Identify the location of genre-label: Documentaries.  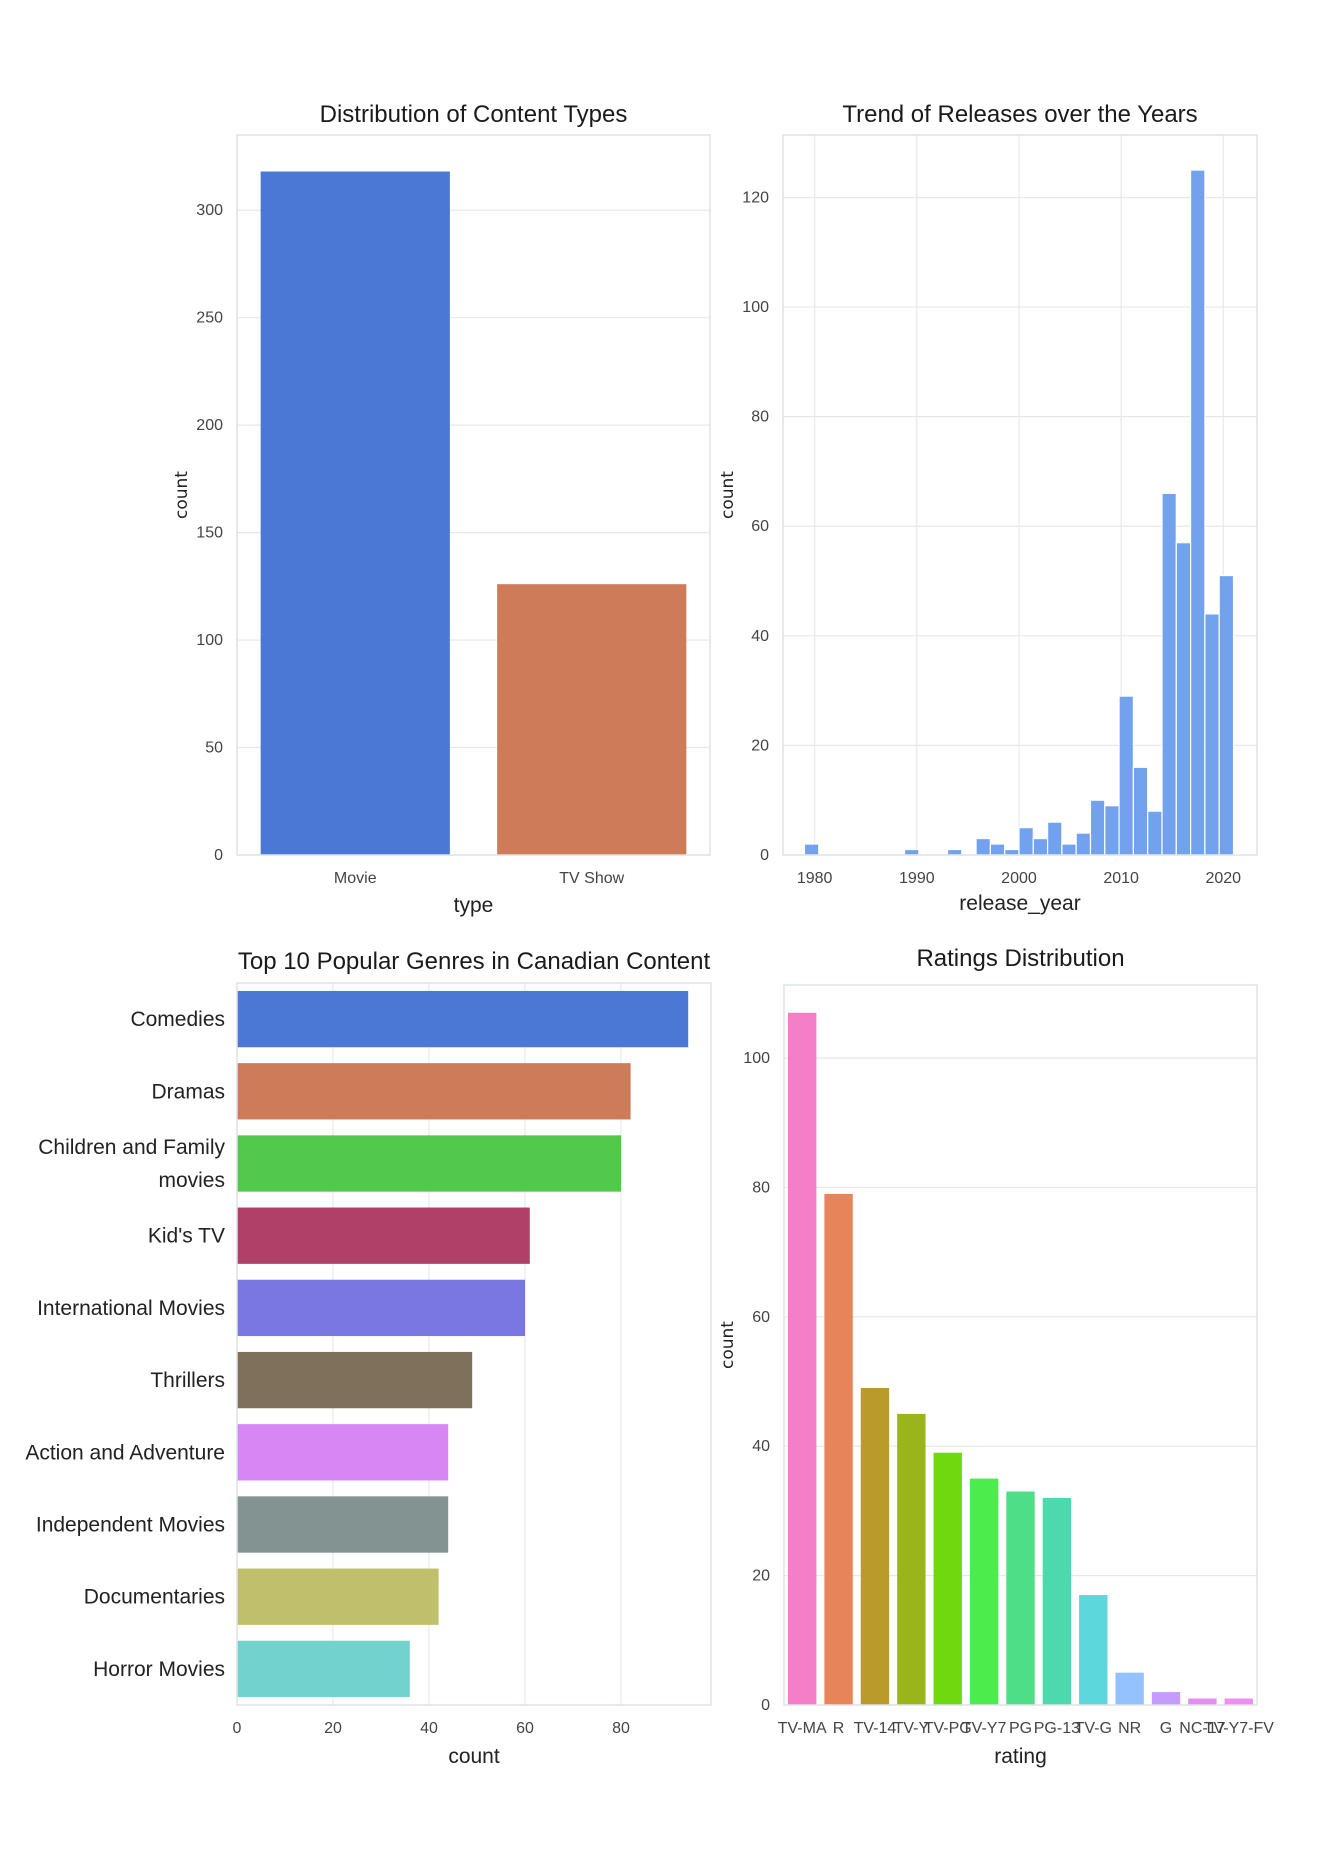
(154, 1597).